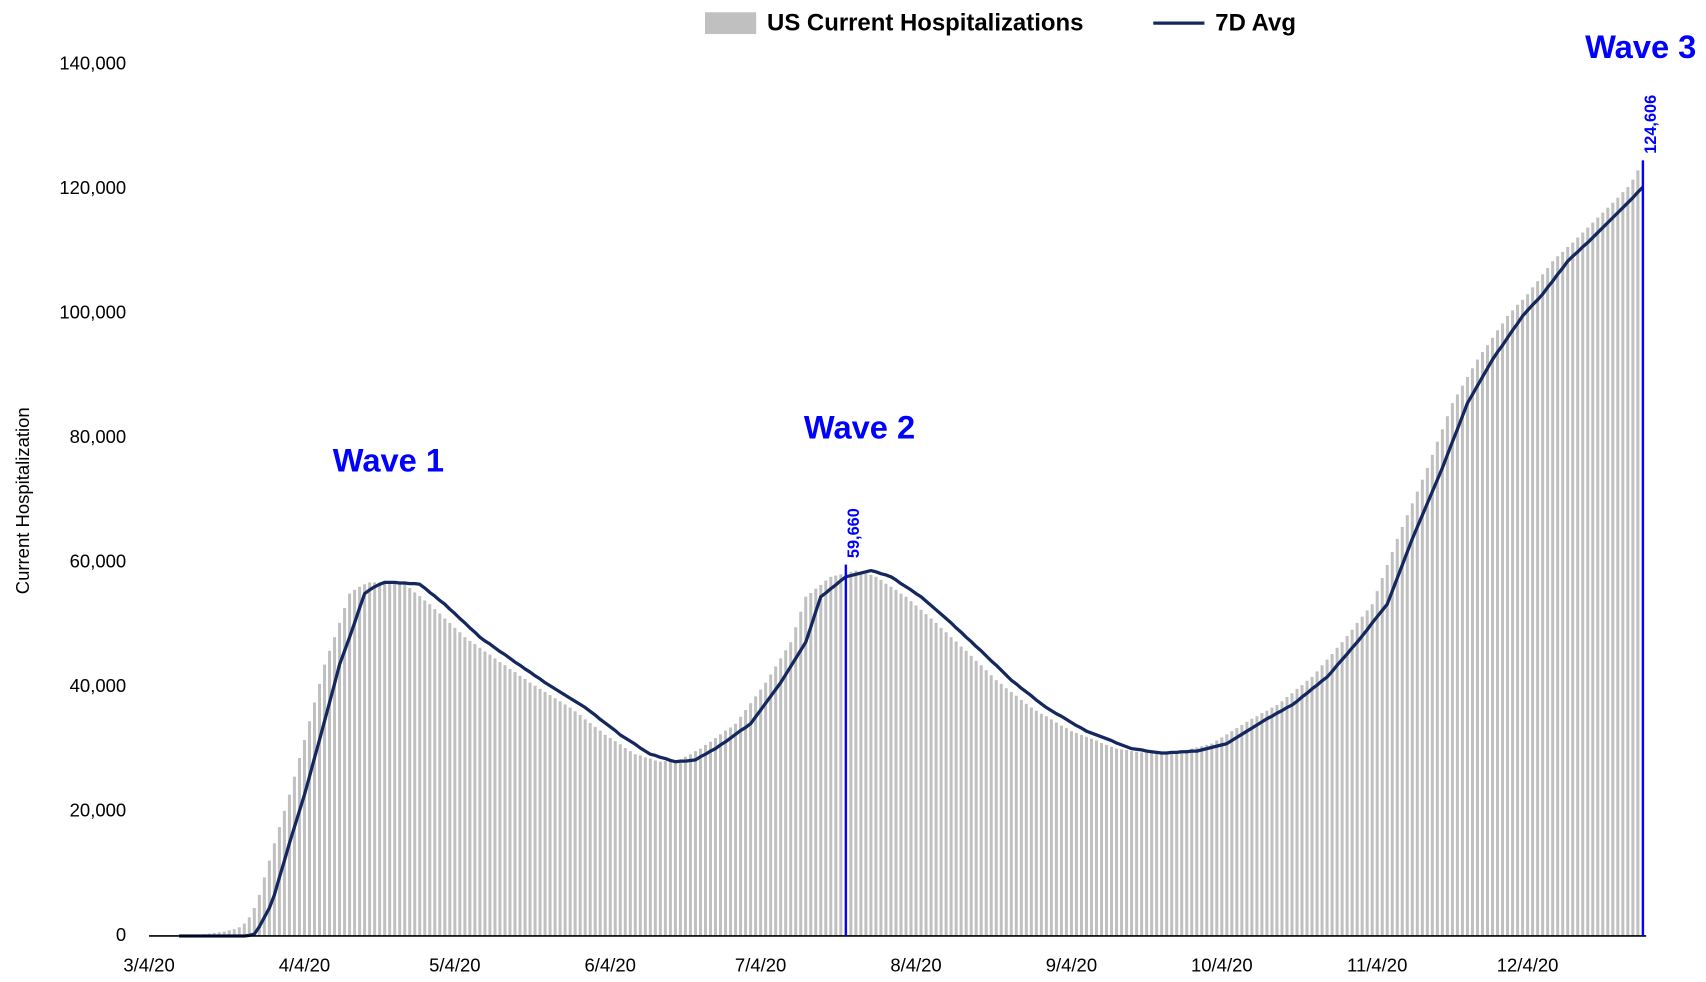 The width and height of the screenshot is (1706, 982). Describe the element at coordinates (22, 500) in the screenshot. I see `y-axis-title: Current Hospitalization` at that location.